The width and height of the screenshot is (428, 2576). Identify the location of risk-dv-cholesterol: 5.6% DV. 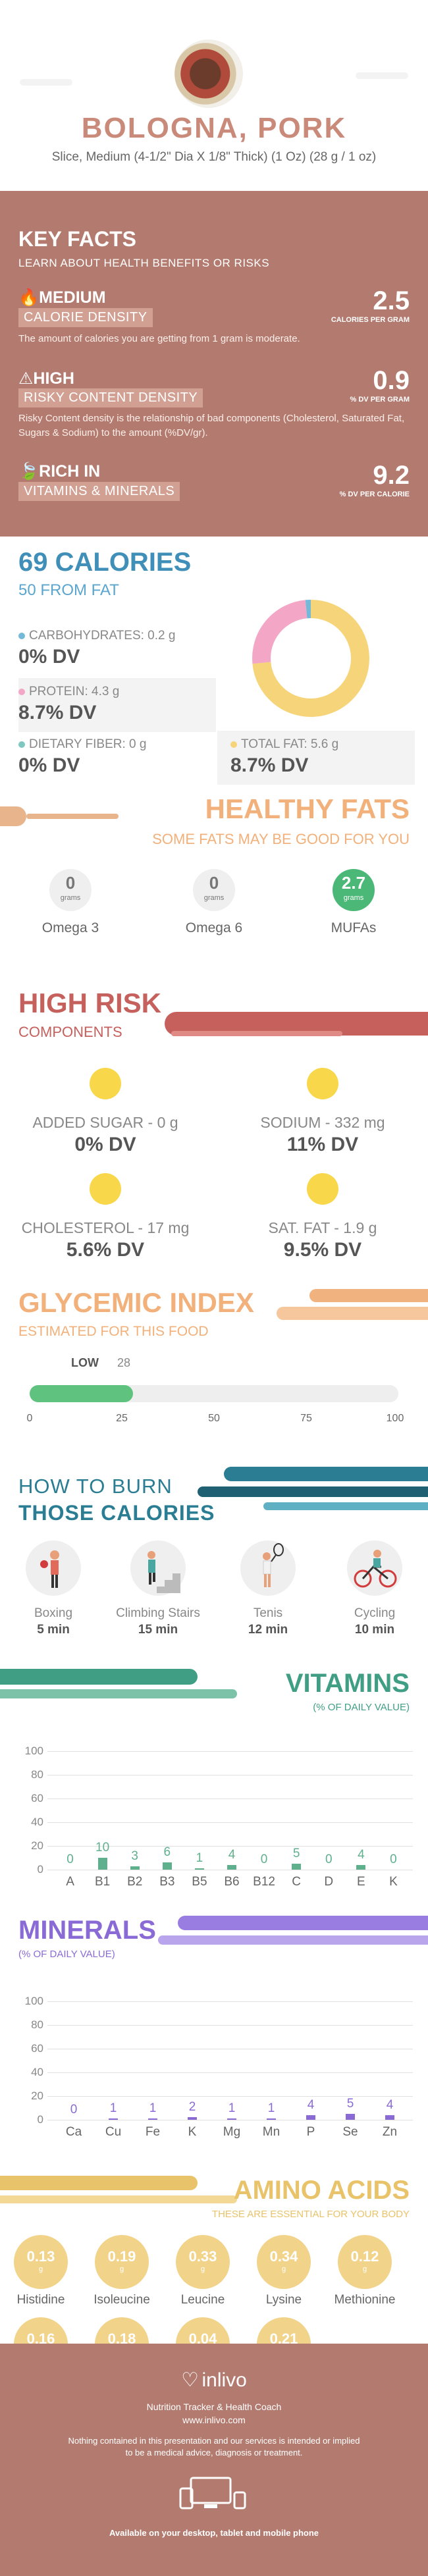
(105, 1250).